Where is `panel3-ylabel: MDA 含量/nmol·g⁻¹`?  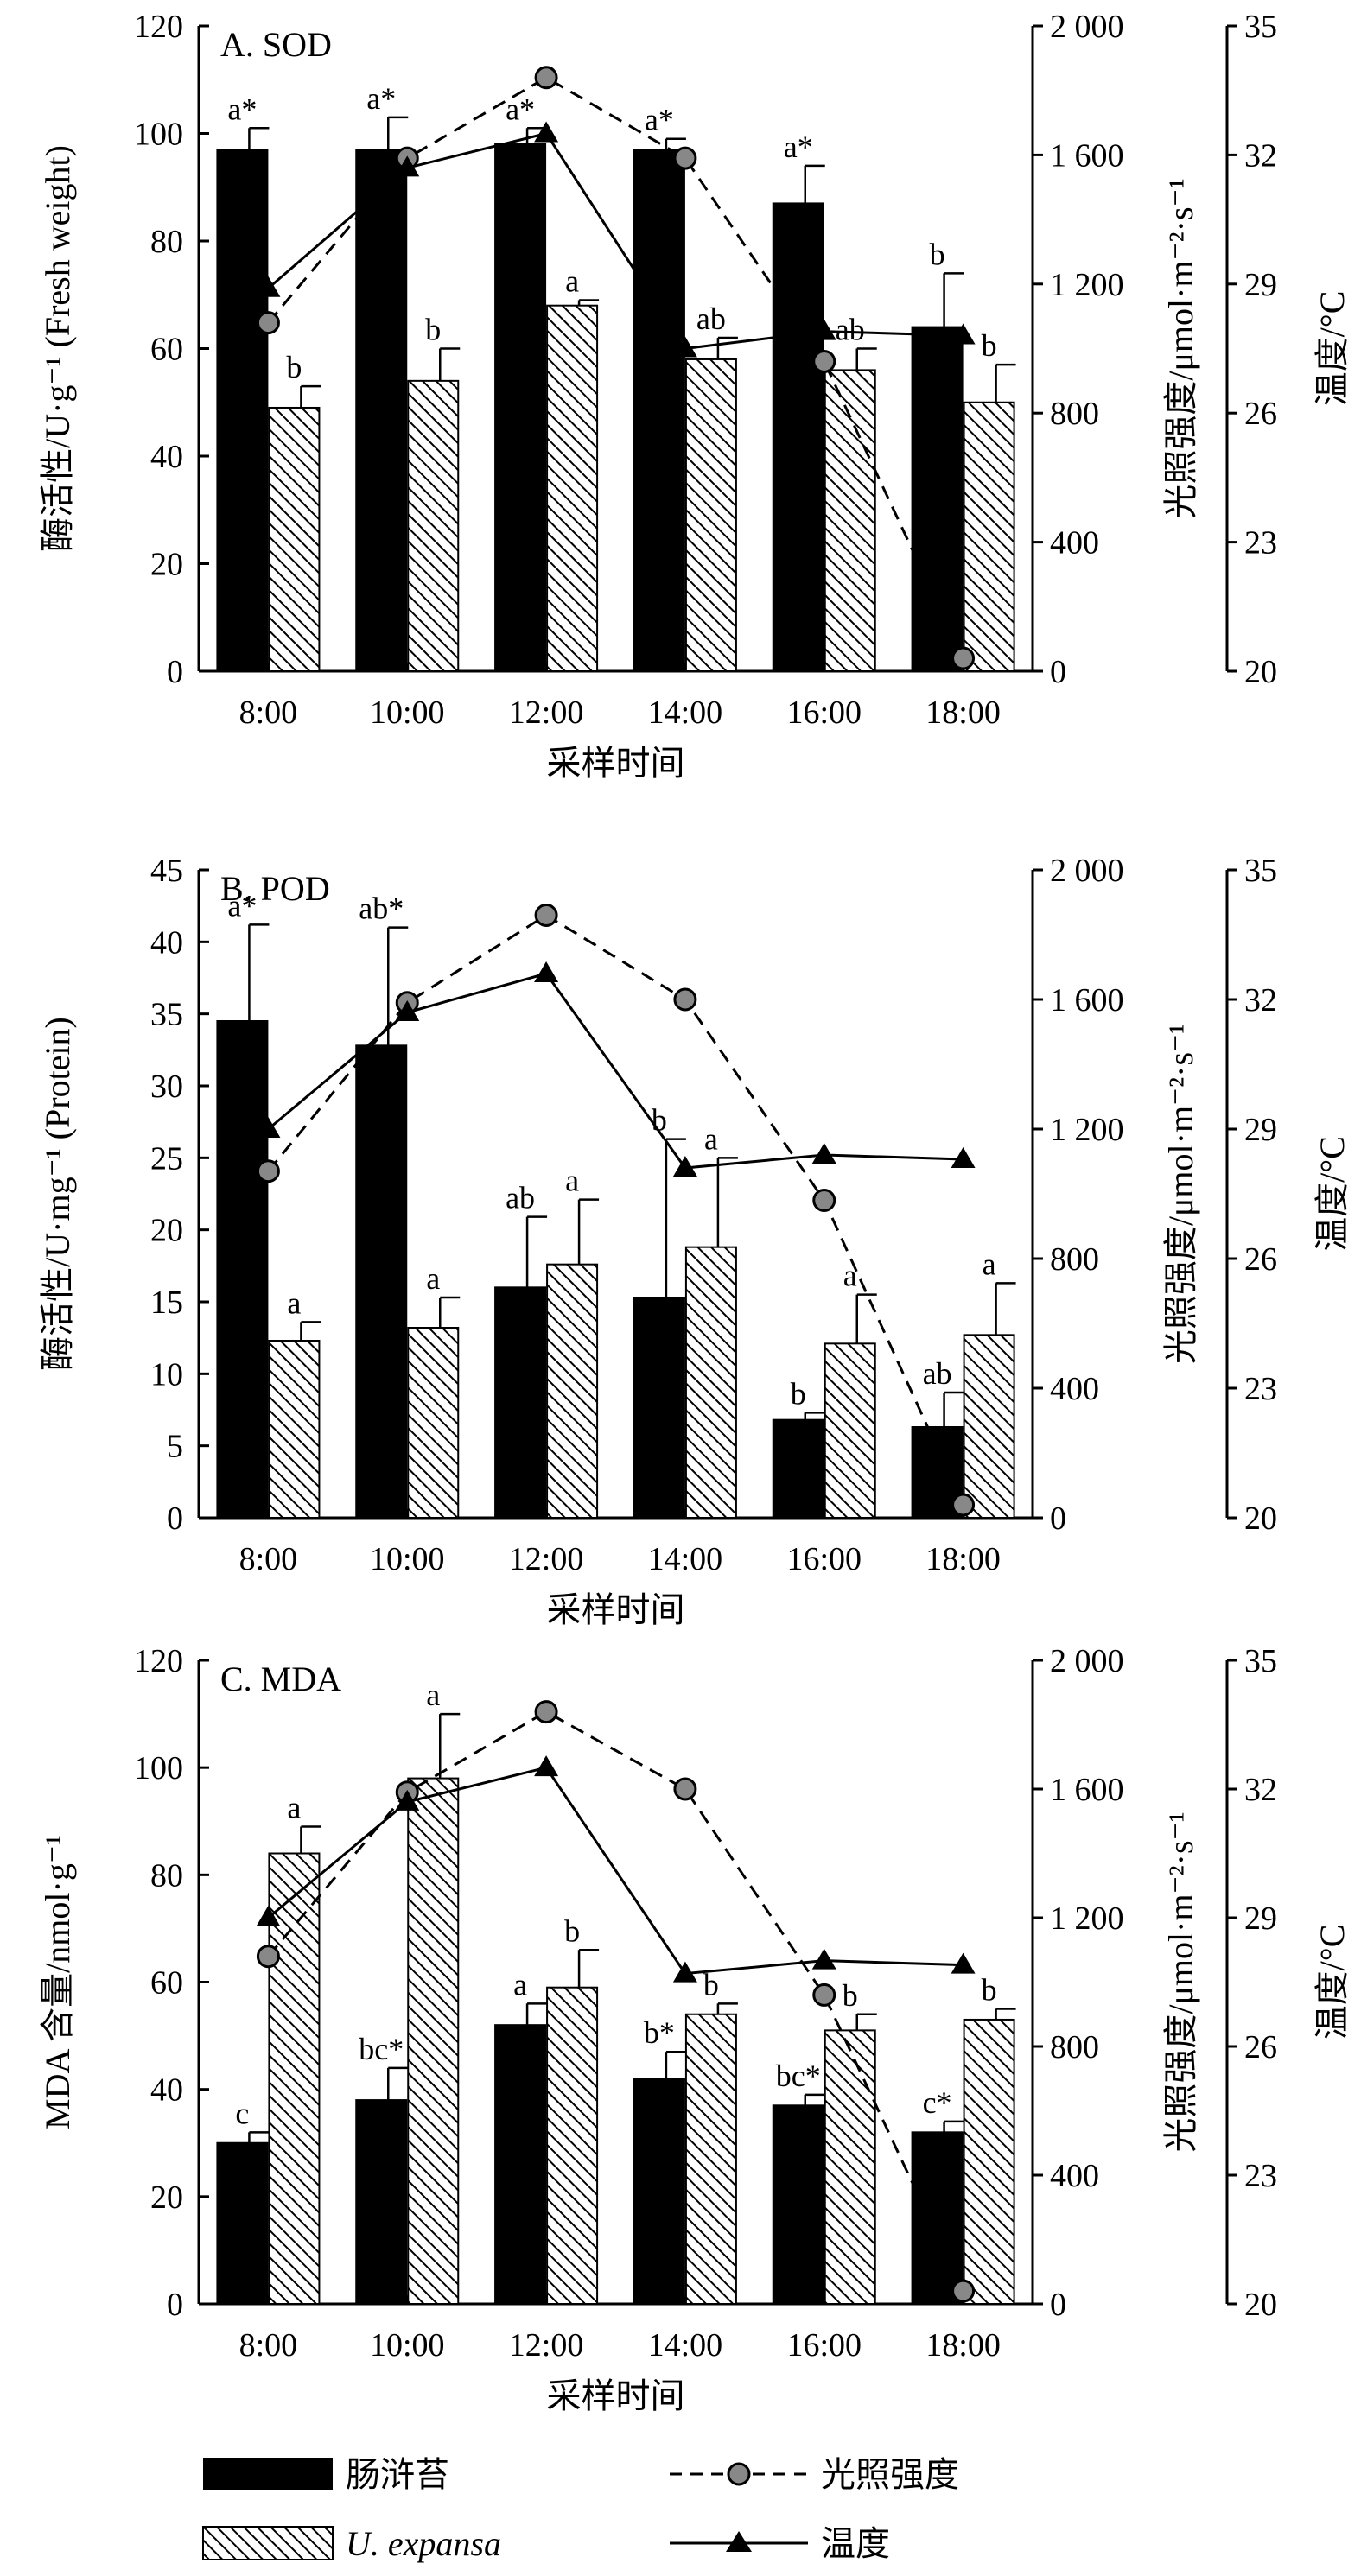
panel3-ylabel: MDA 含量/nmol·g⁻¹ is located at coordinates (57, 1982).